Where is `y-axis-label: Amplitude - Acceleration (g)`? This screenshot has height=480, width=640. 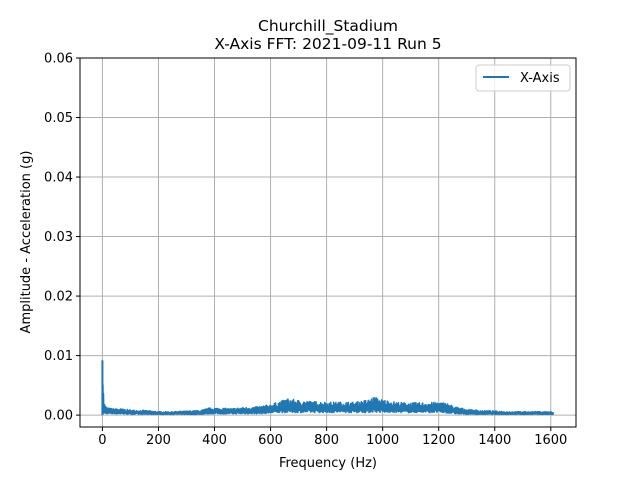
y-axis-label: Amplitude - Acceleration (g) is located at coordinates (26, 242).